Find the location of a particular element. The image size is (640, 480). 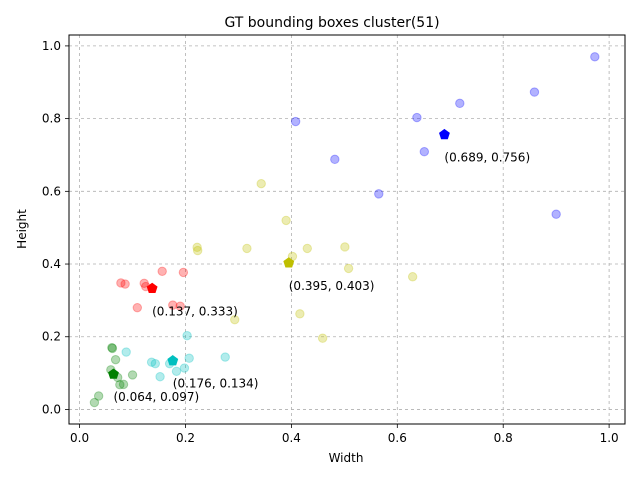

x-tick-label: 0.0 is located at coordinates (79, 438).